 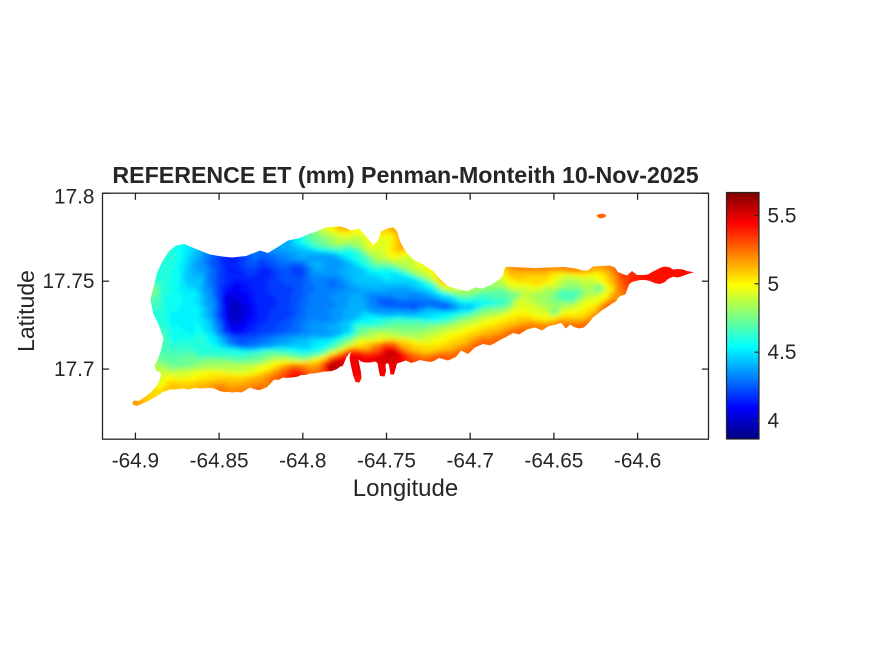 I want to click on svg-text: 5, so click(x=774, y=284).